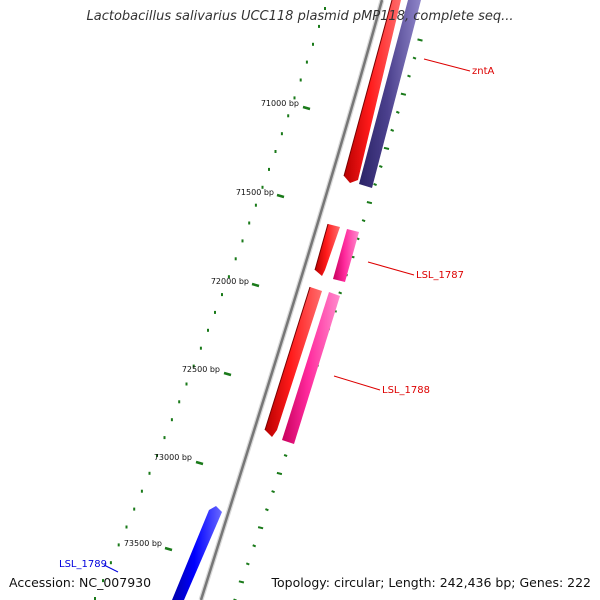 This screenshot has height=600, width=600. Describe the element at coordinates (173, 457) in the screenshot. I see `tick-label-73000: 73000 bp` at that location.